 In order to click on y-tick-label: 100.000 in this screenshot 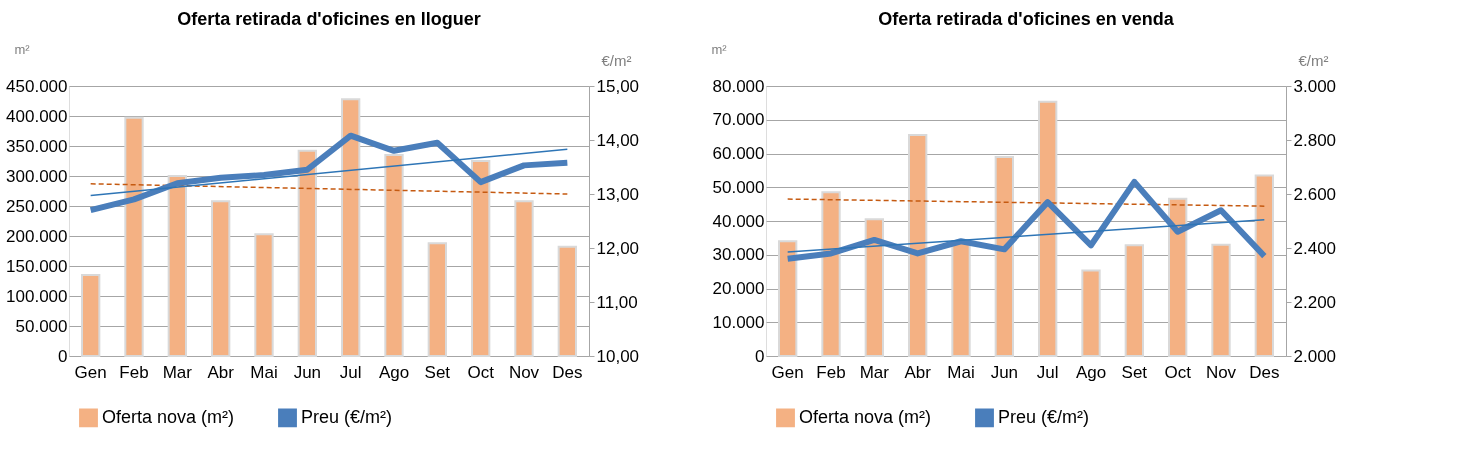, I will do `click(37, 296)`.